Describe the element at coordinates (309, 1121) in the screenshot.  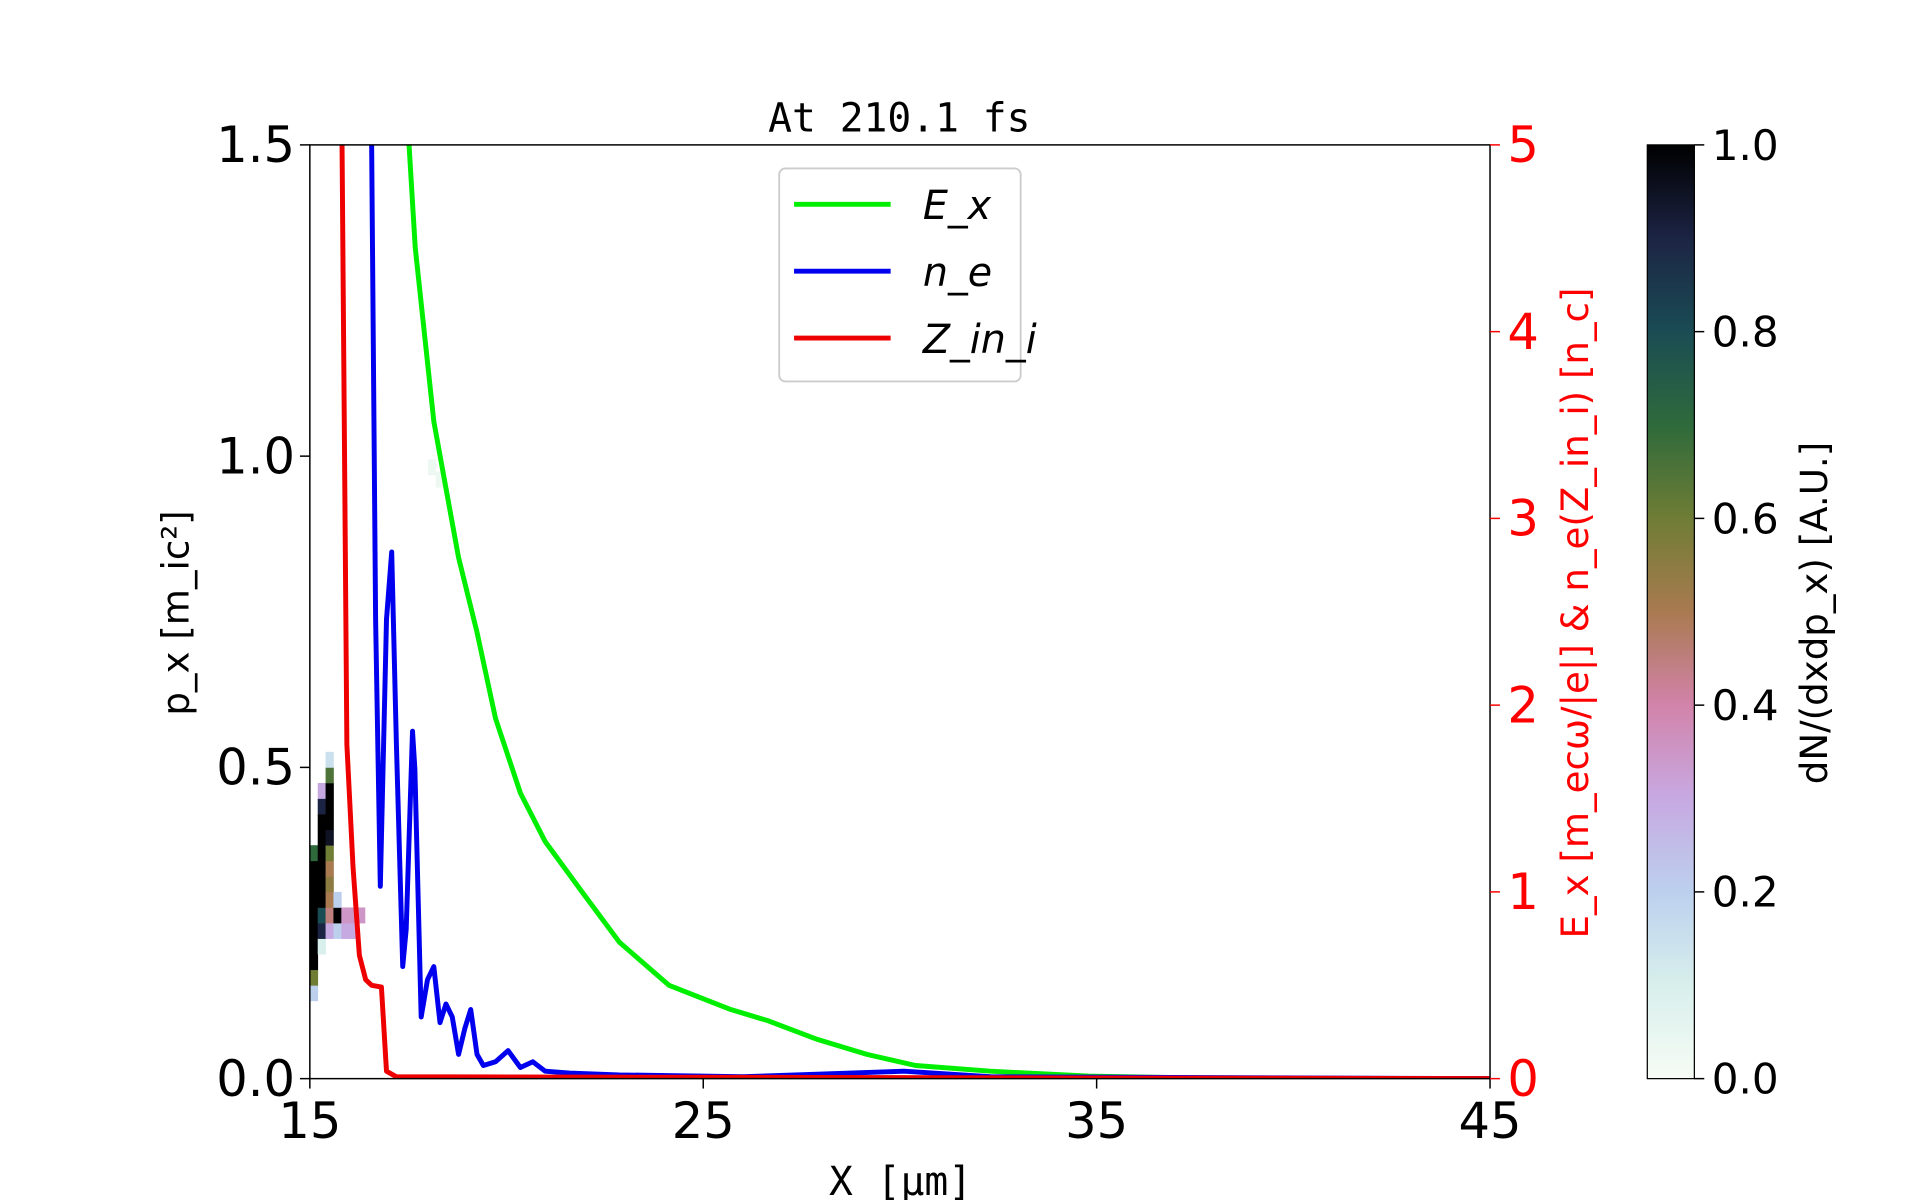
I see `x-tick-label: 15` at that location.